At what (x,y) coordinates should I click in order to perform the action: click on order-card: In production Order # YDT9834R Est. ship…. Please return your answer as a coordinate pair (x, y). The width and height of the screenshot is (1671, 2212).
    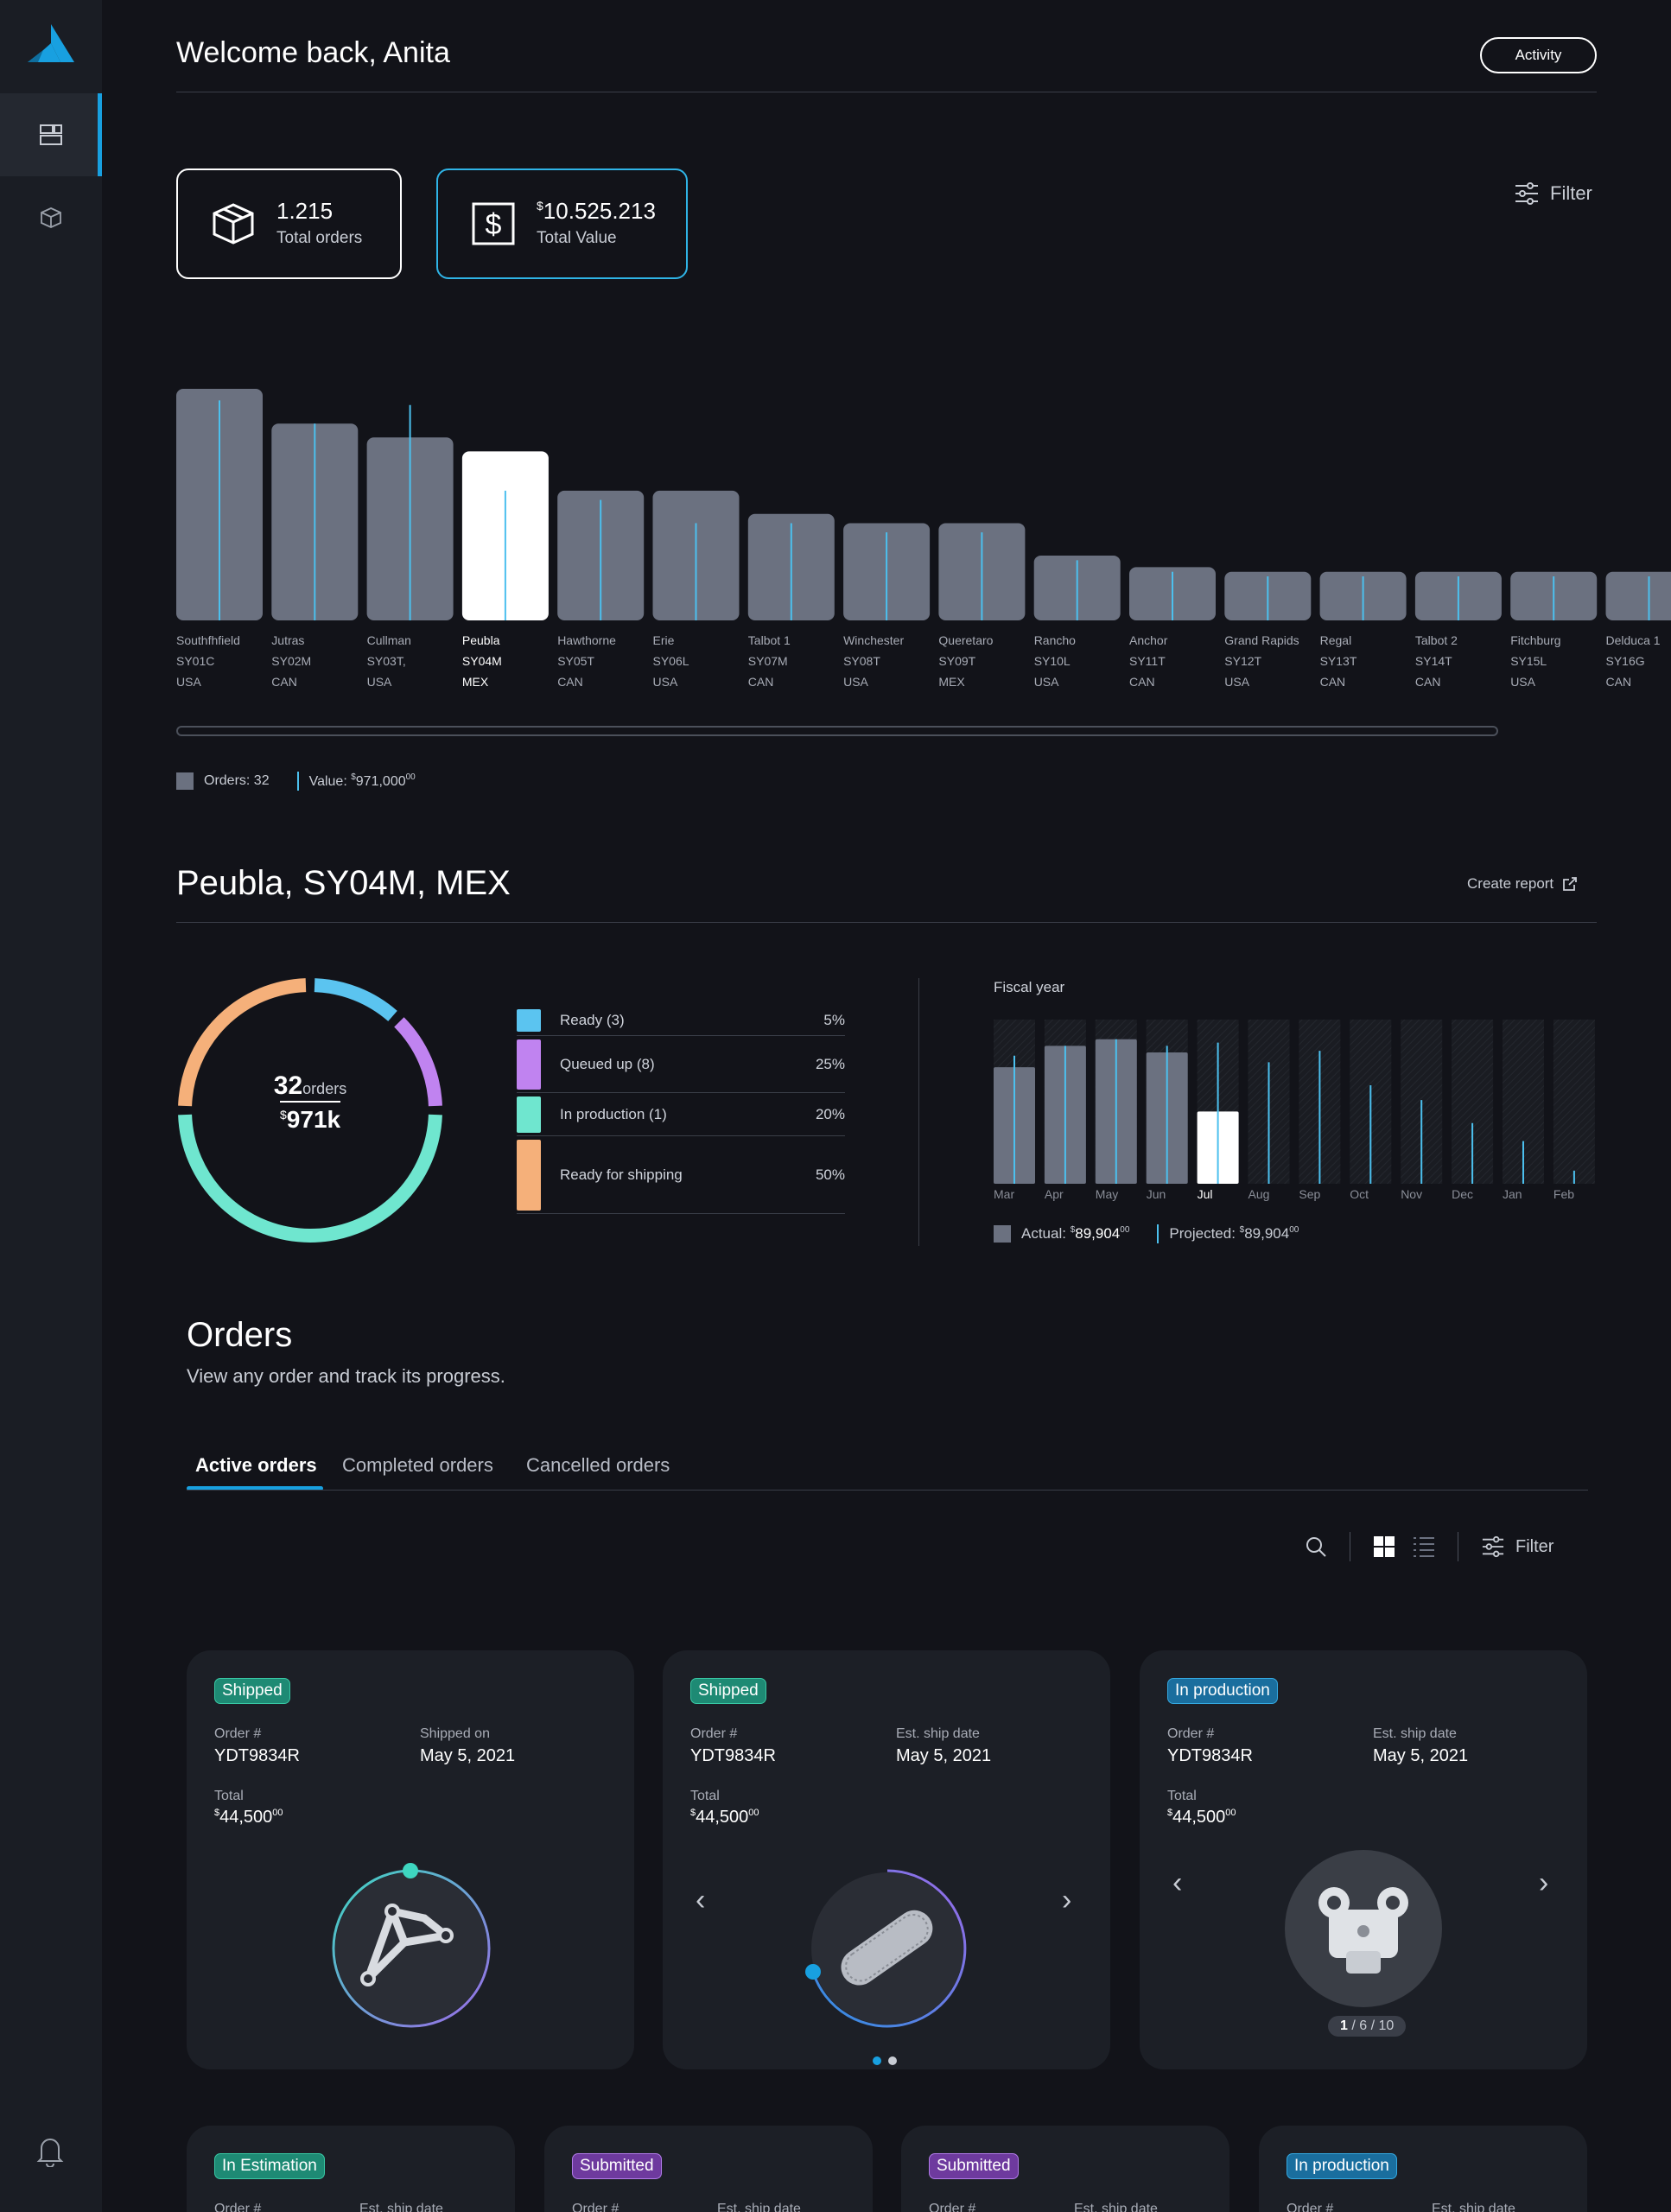
    Looking at the image, I should click on (1363, 1859).